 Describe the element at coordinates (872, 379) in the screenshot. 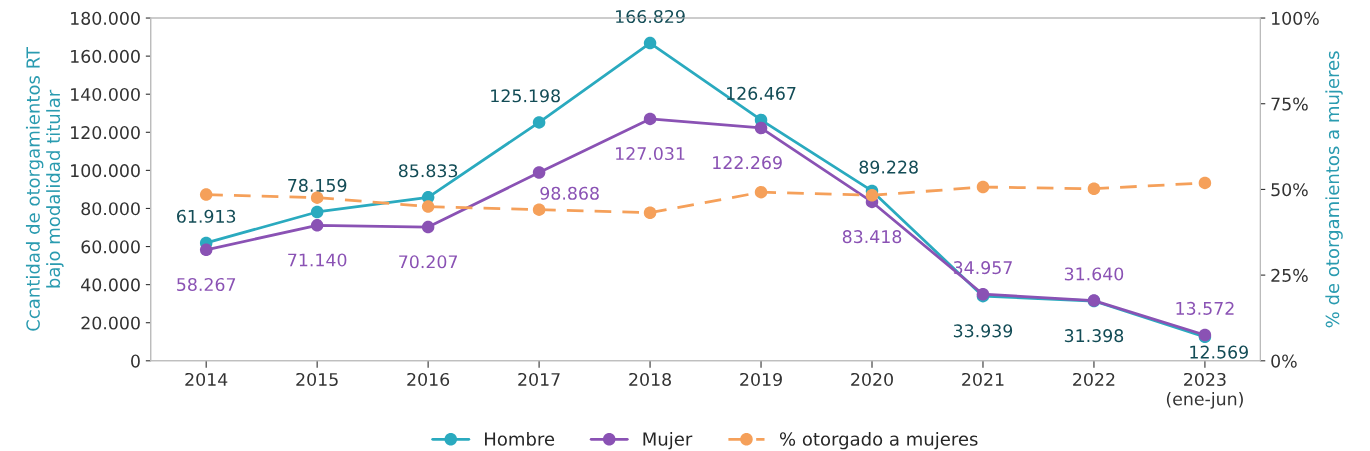

I see `x-tick-label: 2020` at that location.